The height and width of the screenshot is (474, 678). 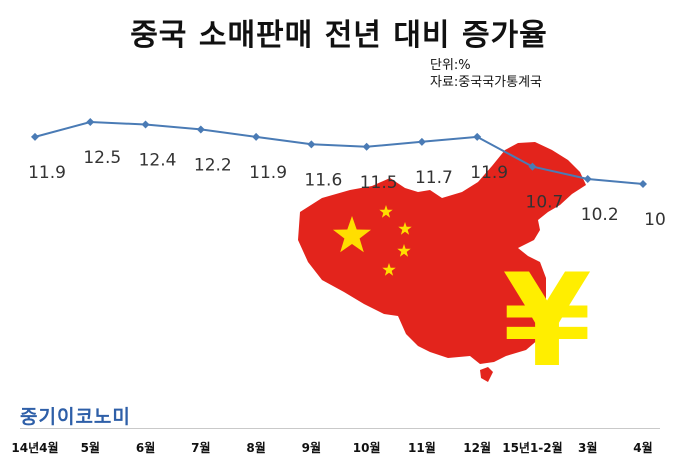 What do you see at coordinates (75, 417) in the screenshot?
I see `brand-logo: 중기이코노미` at bounding box center [75, 417].